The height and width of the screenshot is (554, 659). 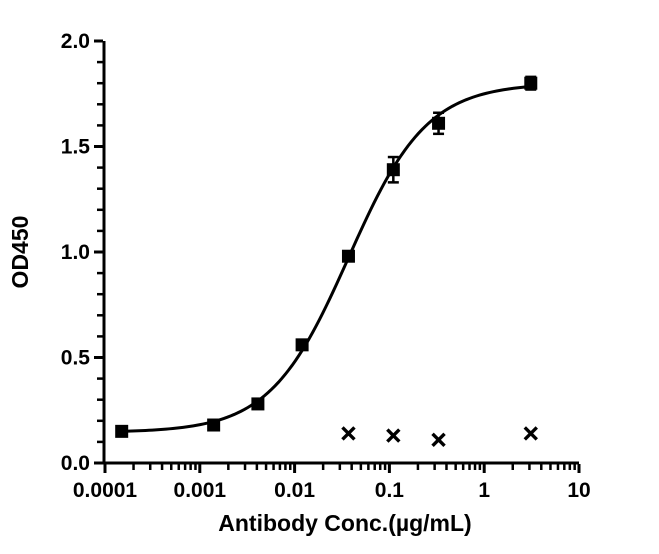 I want to click on y-tick-label: 0.0, so click(x=75, y=463).